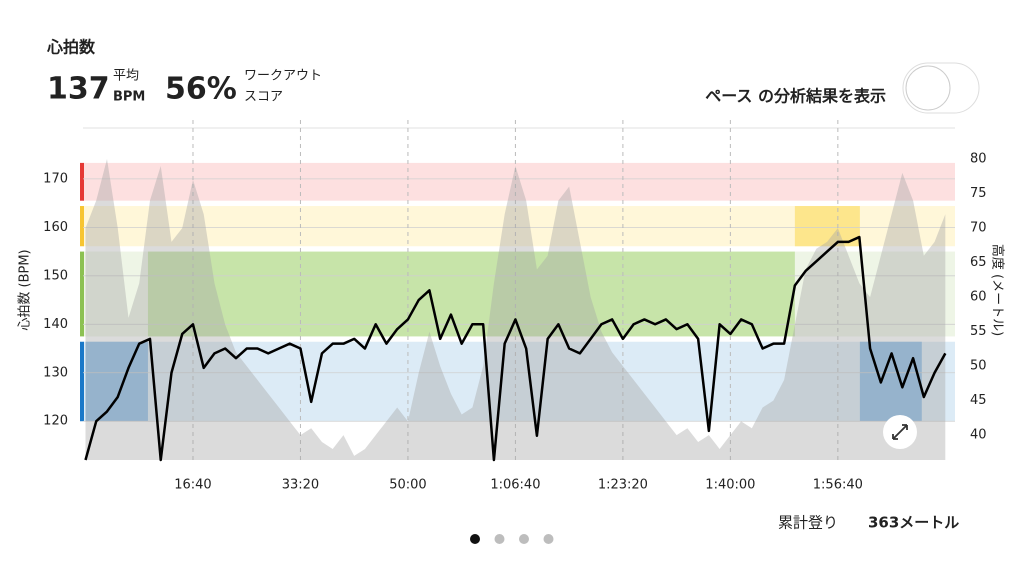 Image resolution: width=1024 pixels, height=580 pixels. I want to click on y-tick-label: 150, so click(55, 275).